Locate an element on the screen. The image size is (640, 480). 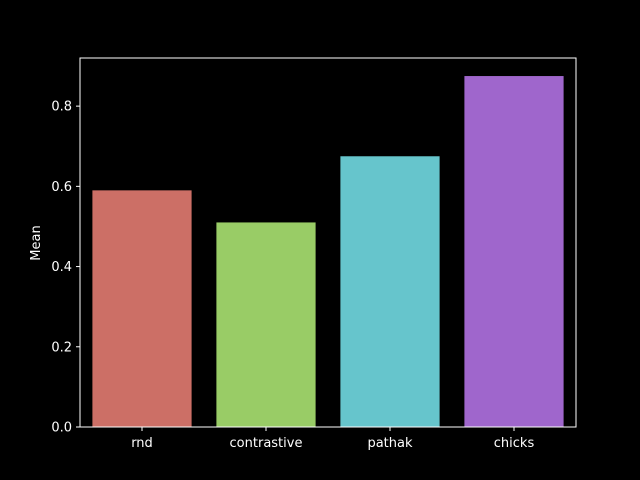
bar-contrastive is located at coordinates (266, 324).